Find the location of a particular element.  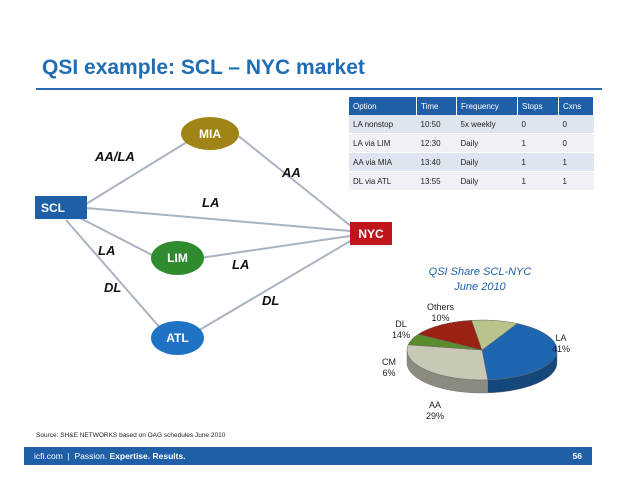

pie-label-name: CM is located at coordinates (389, 362).